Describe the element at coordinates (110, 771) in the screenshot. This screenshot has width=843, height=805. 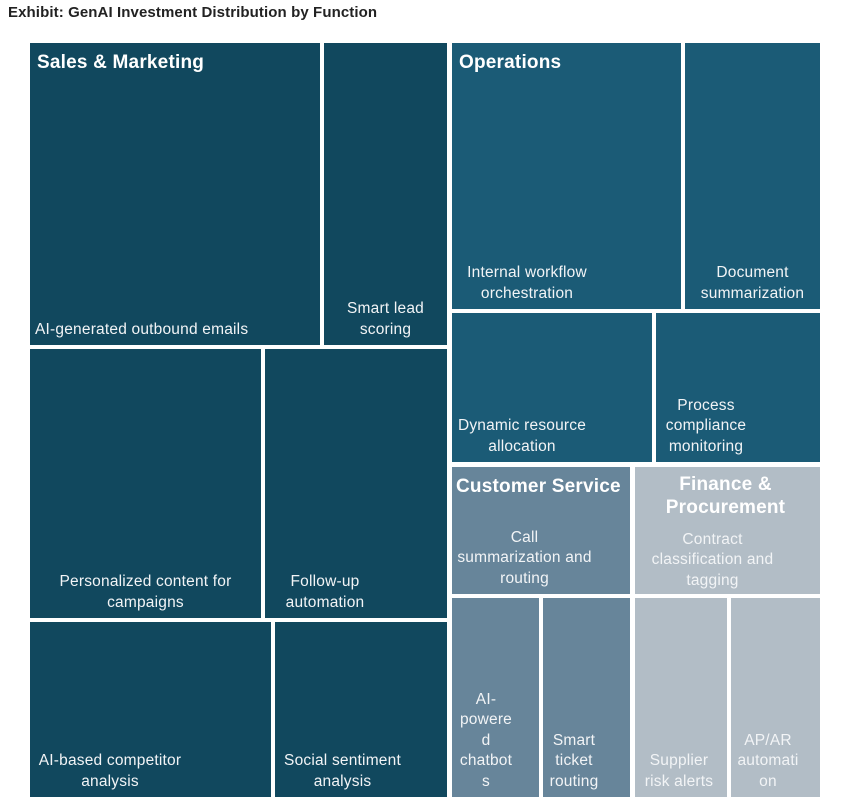
I see `cell-label: AI-based competitor analysis` at that location.